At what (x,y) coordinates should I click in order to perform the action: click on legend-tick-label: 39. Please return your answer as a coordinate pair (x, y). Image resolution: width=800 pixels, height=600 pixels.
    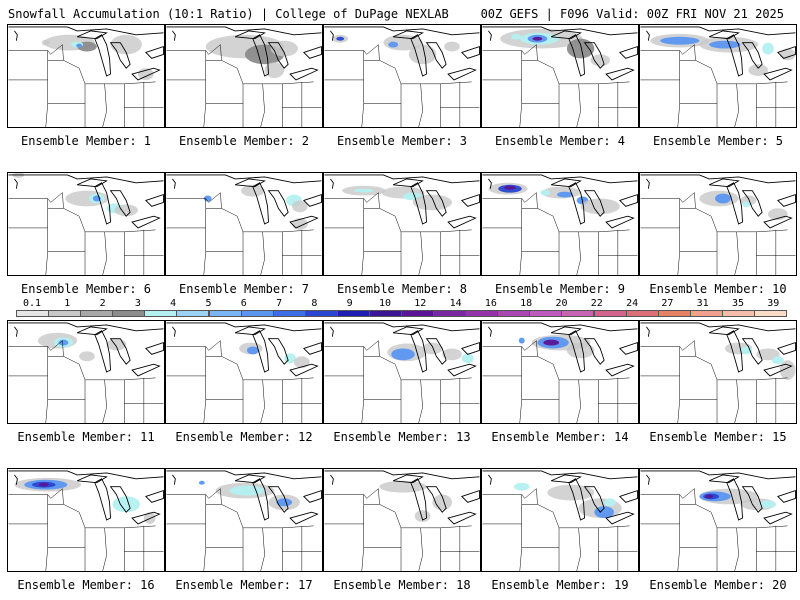
    Looking at the image, I should click on (773, 303).